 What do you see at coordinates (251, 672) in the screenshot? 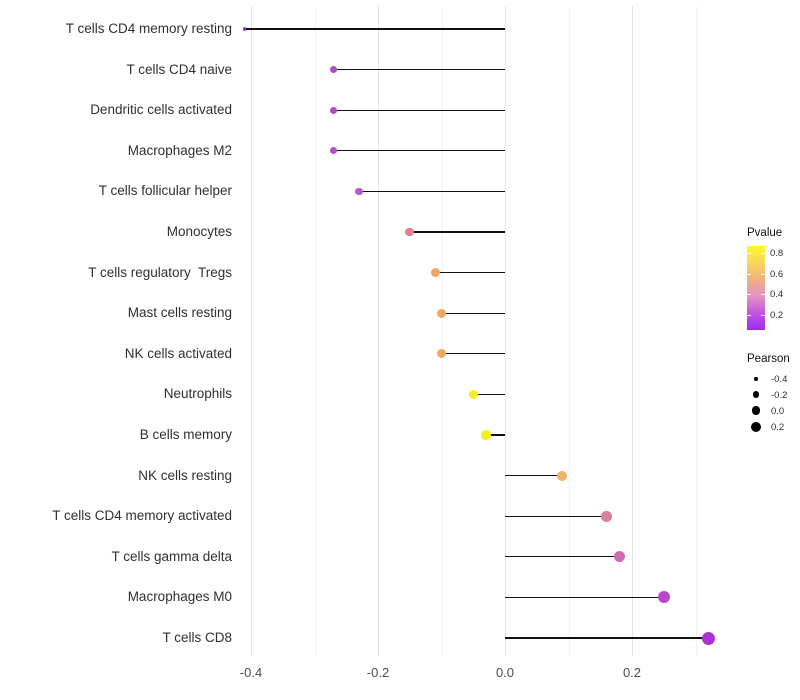
I see `x-tick-label: -0.4` at bounding box center [251, 672].